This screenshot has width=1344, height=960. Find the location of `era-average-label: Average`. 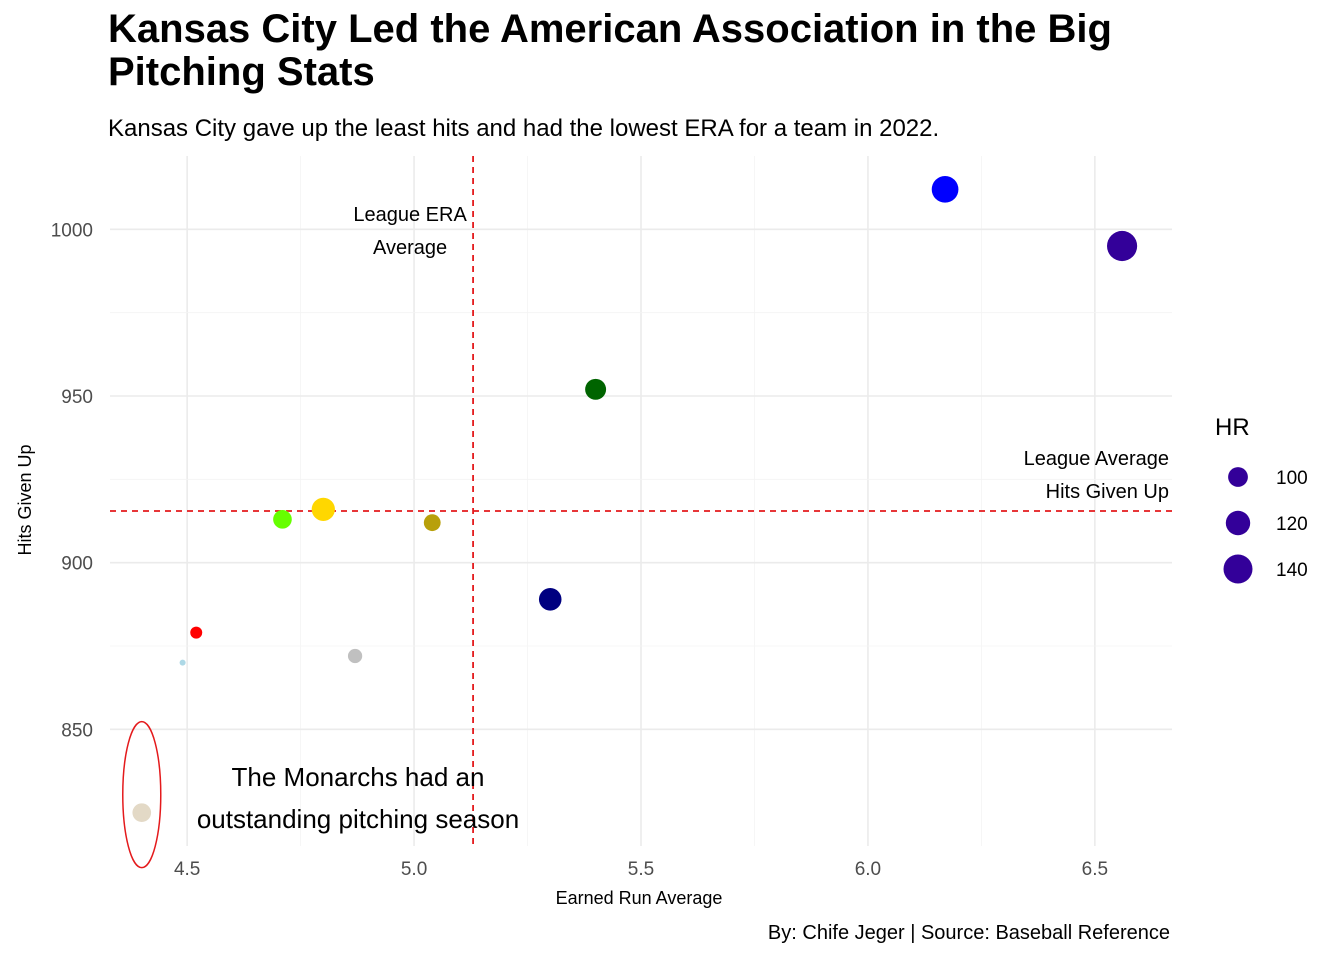

era-average-label: Average is located at coordinates (410, 248).